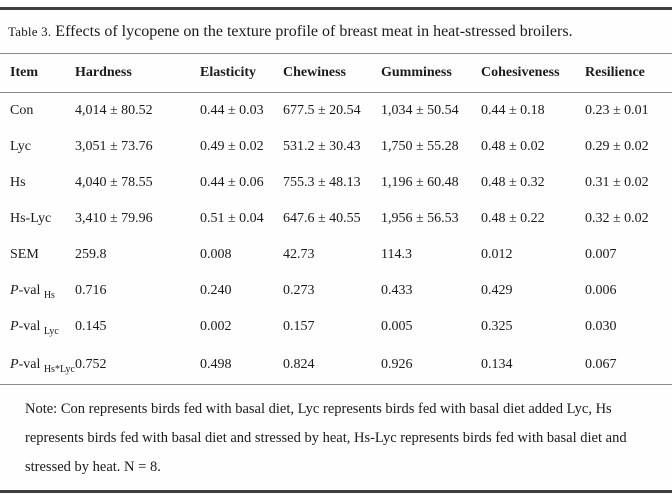  Describe the element at coordinates (59, 369) in the screenshot. I see `item-subscript: Hs*Lyc` at that location.